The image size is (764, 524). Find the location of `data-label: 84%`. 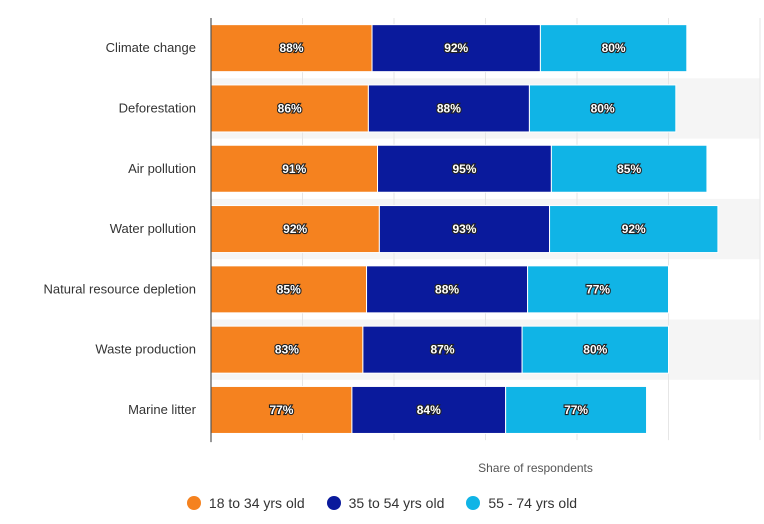

data-label: 84% is located at coordinates (429, 410).